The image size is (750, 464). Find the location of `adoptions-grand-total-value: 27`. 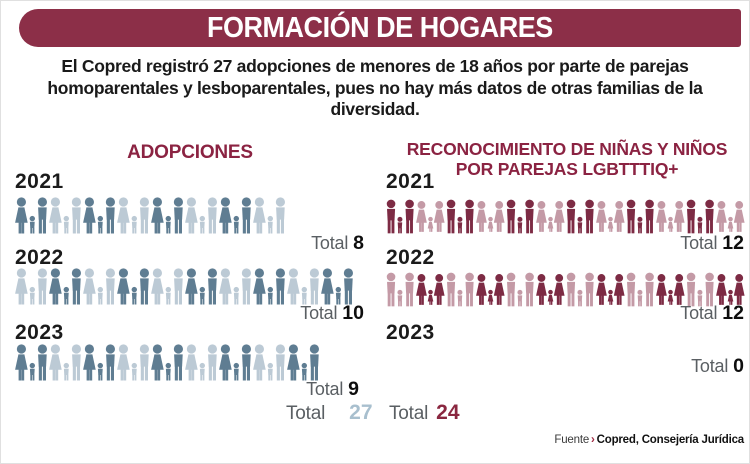

adoptions-grand-total-value: 27 is located at coordinates (361, 412).